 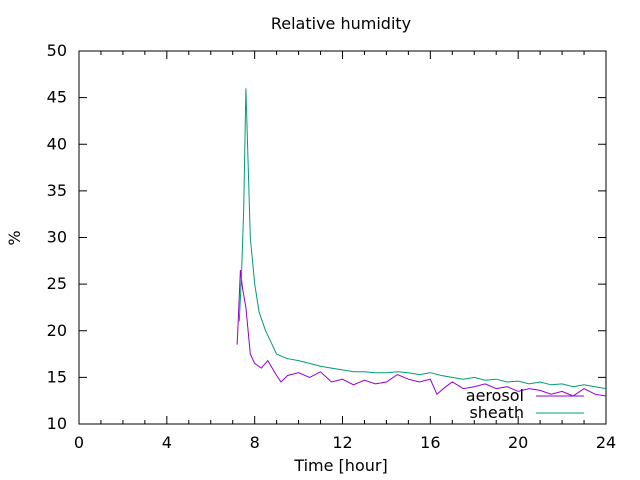 I want to click on x-tick-label: 20, so click(x=518, y=442).